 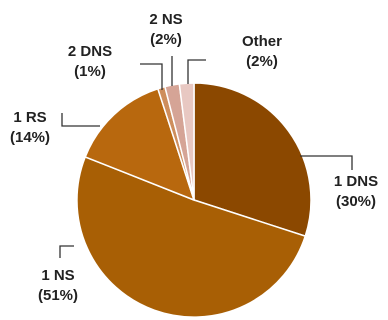 I want to click on leader-line-1-ns, so click(x=66, y=251).